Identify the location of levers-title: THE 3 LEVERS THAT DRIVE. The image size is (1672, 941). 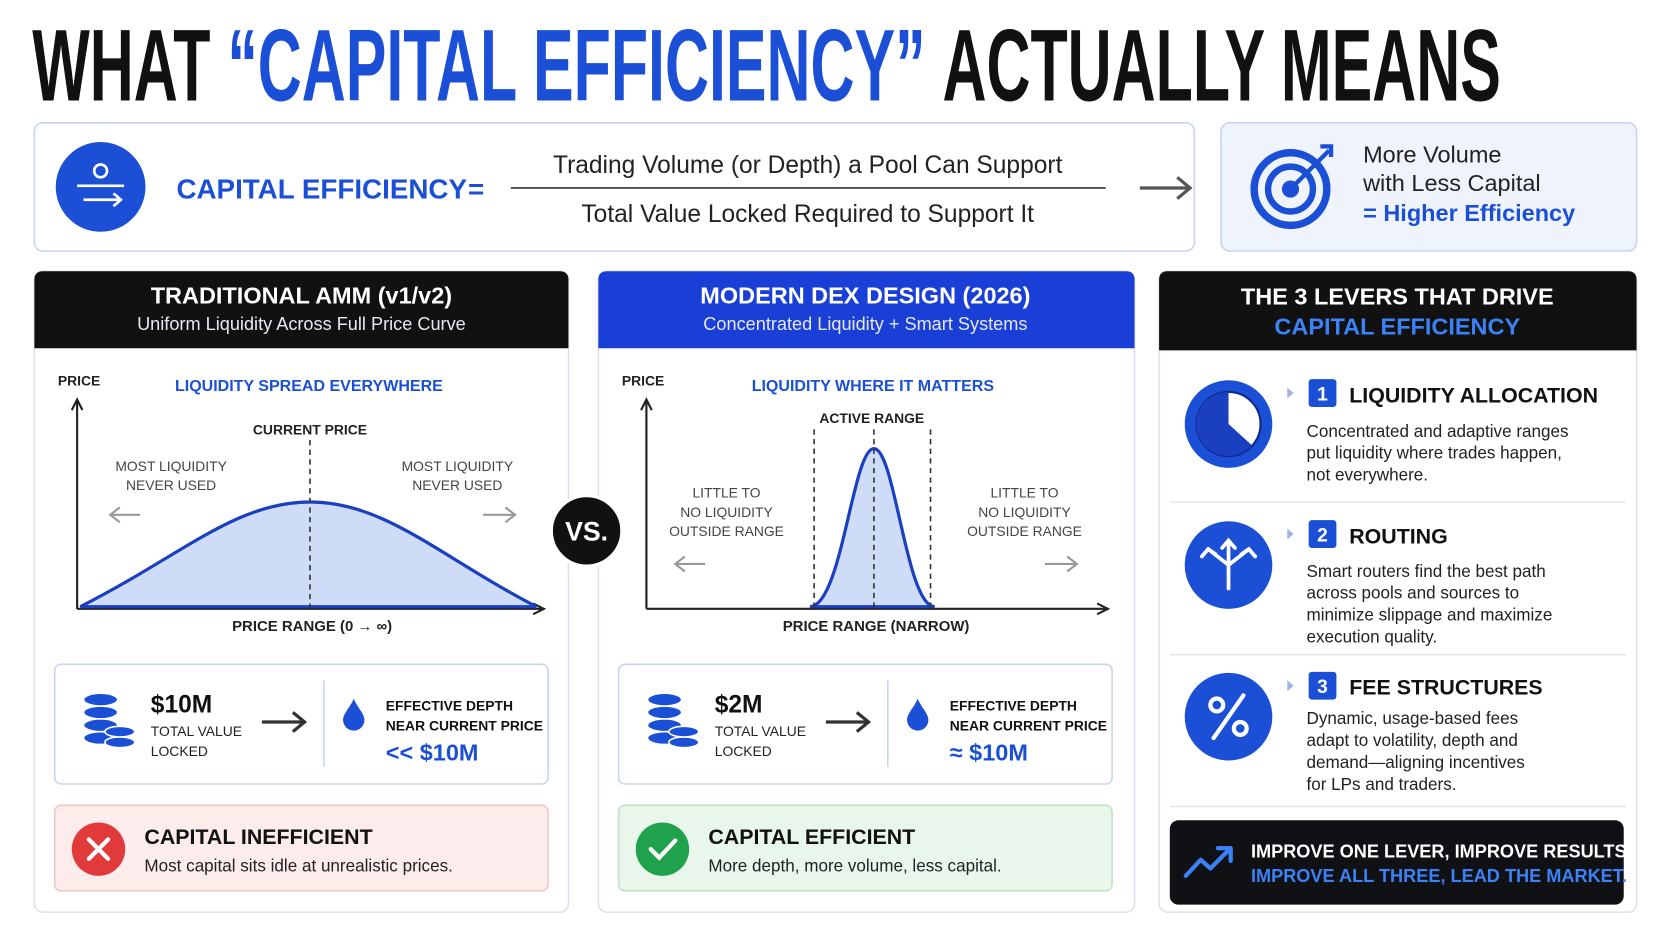
(1397, 296).